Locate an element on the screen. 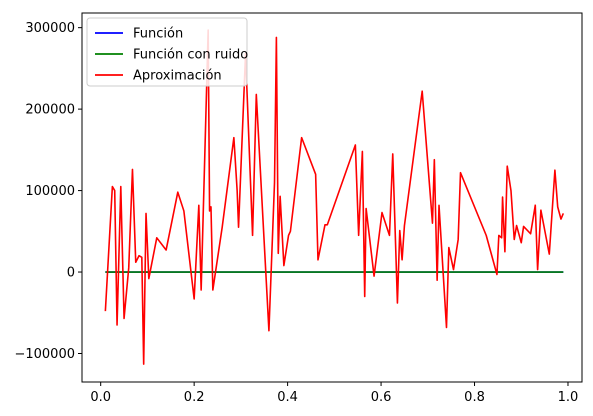 The width and height of the screenshot is (593, 416). legend-label: Función con ruido is located at coordinates (190, 55).